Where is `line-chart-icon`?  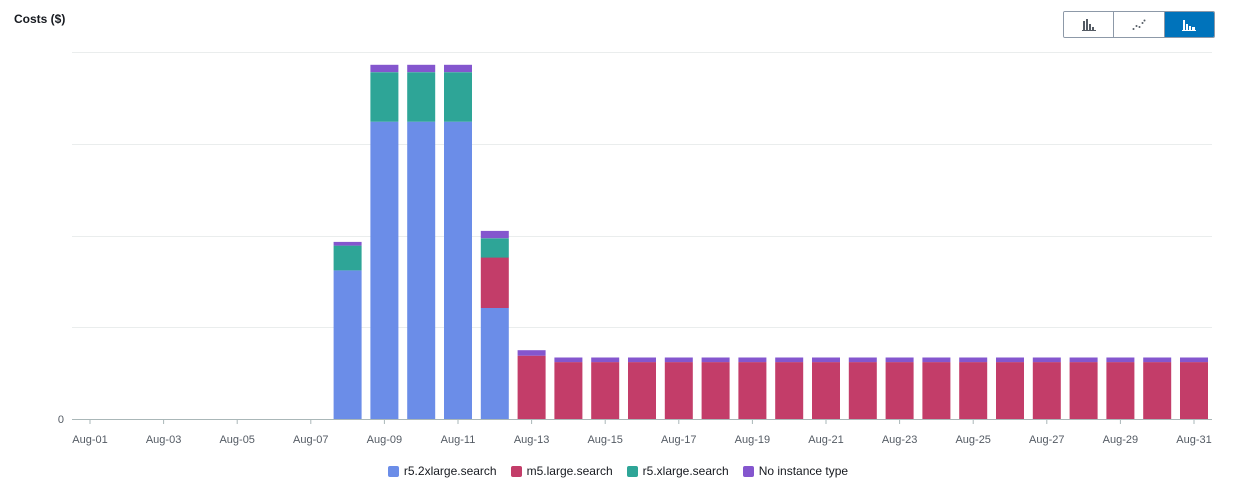
line-chart-icon is located at coordinates (1139, 24).